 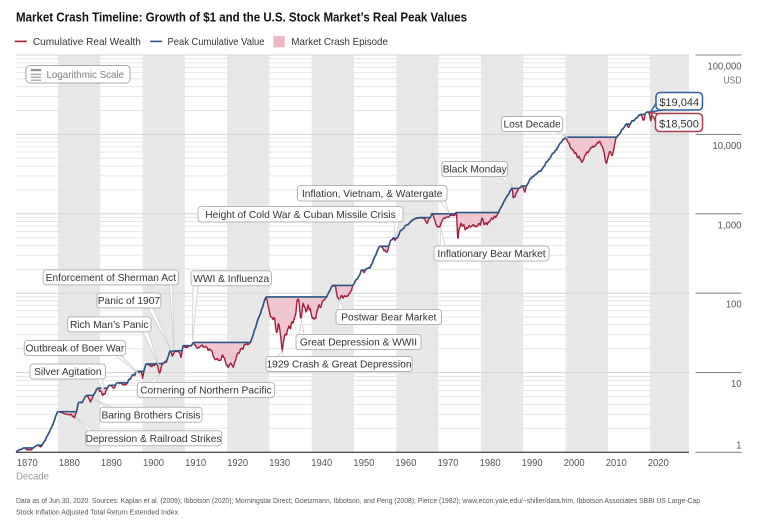 I want to click on svg-text: Cornering of Northern Pacific, so click(x=205, y=391).